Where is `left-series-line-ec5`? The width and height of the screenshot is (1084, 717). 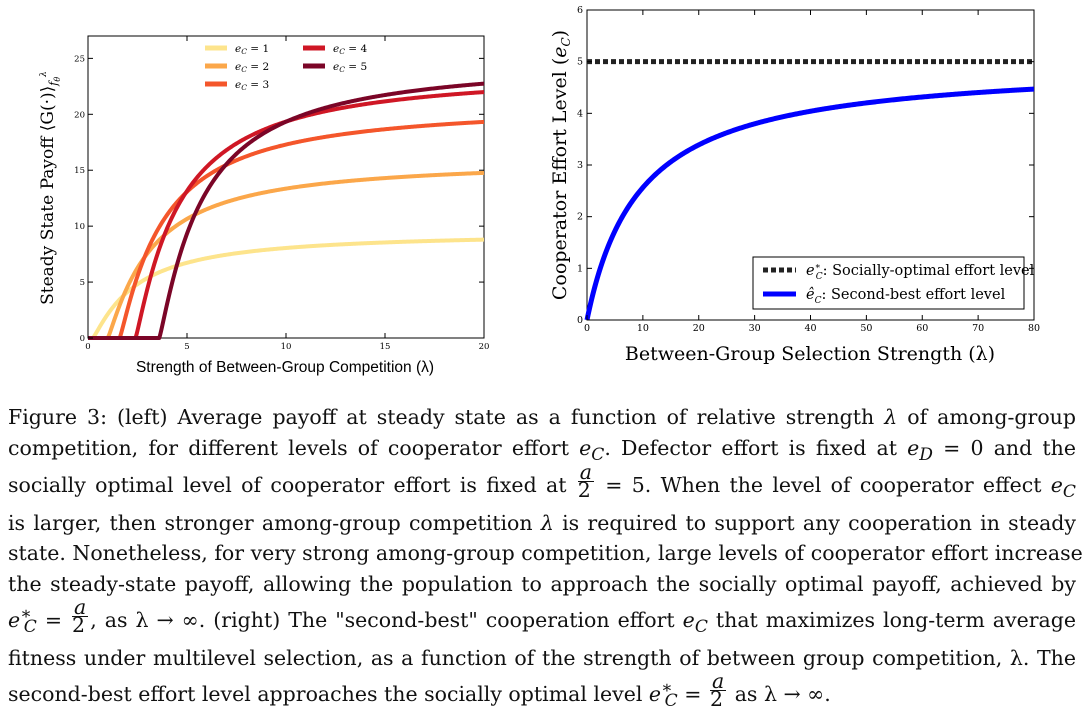 left-series-line-ec5 is located at coordinates (286, 210).